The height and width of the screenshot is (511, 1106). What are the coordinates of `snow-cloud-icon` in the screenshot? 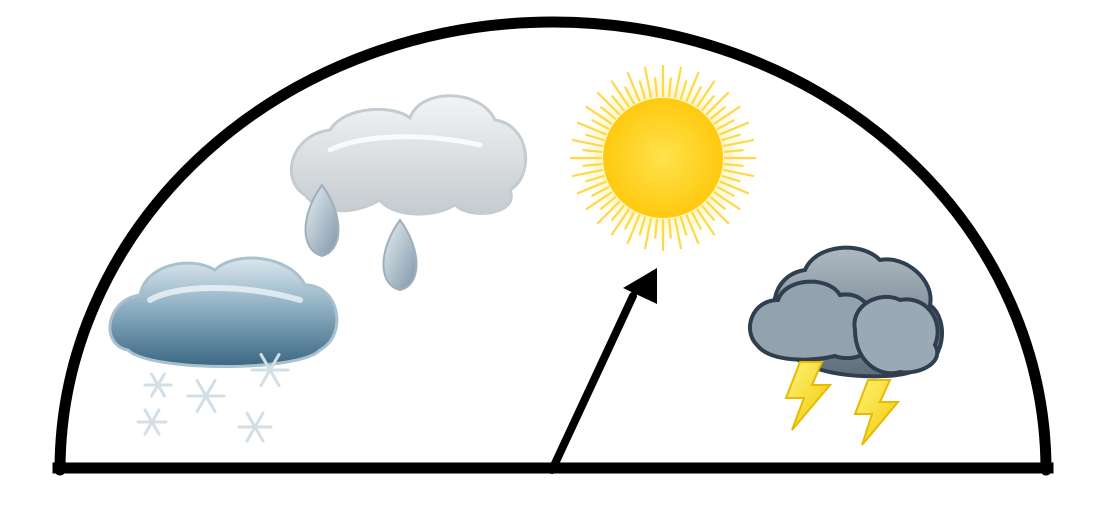 It's located at (223, 349).